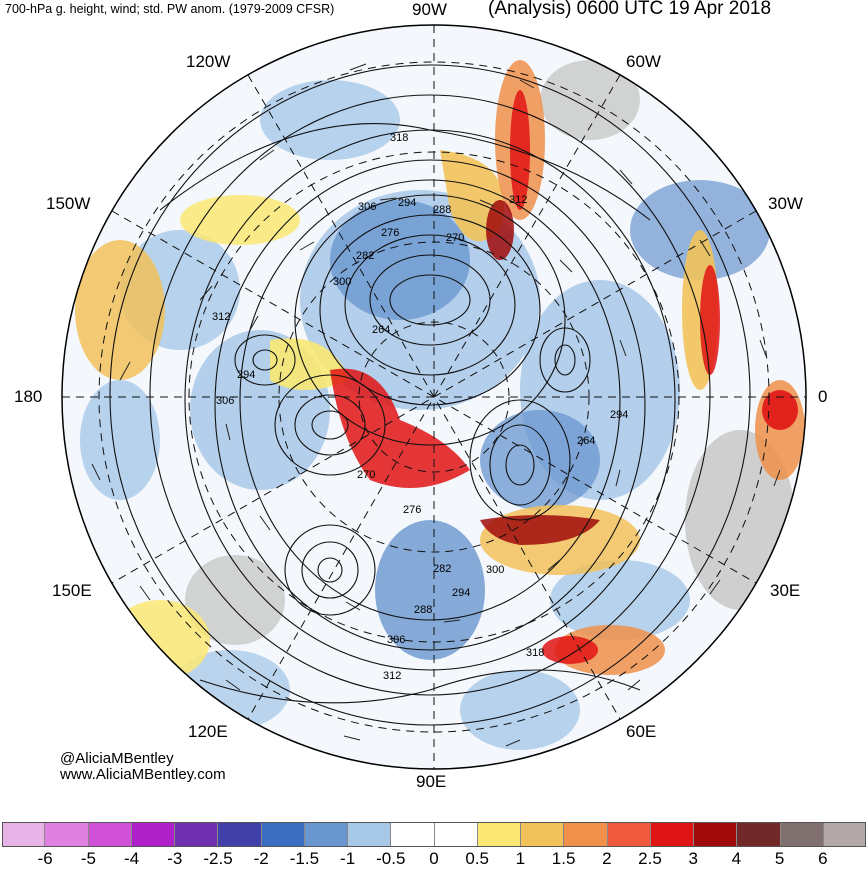 The width and height of the screenshot is (868, 869). I want to click on lon-label-180: 180, so click(28, 396).